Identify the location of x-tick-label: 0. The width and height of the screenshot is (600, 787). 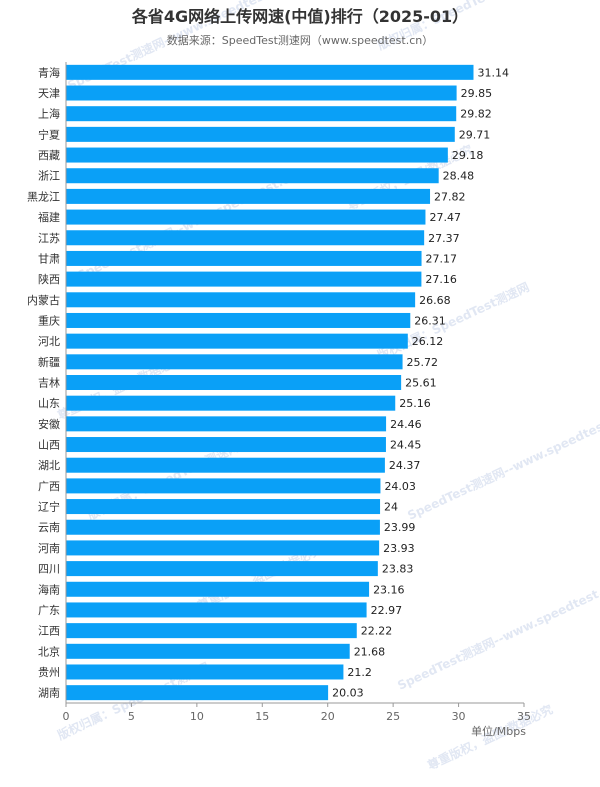
(66, 716).